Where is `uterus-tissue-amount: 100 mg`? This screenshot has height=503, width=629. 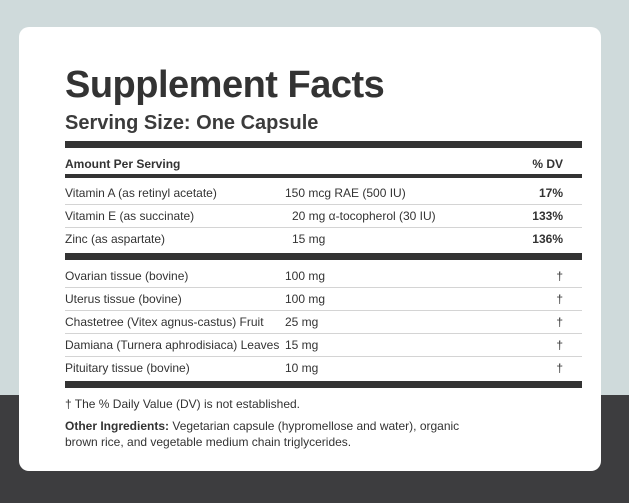 uterus-tissue-amount: 100 mg is located at coordinates (305, 299).